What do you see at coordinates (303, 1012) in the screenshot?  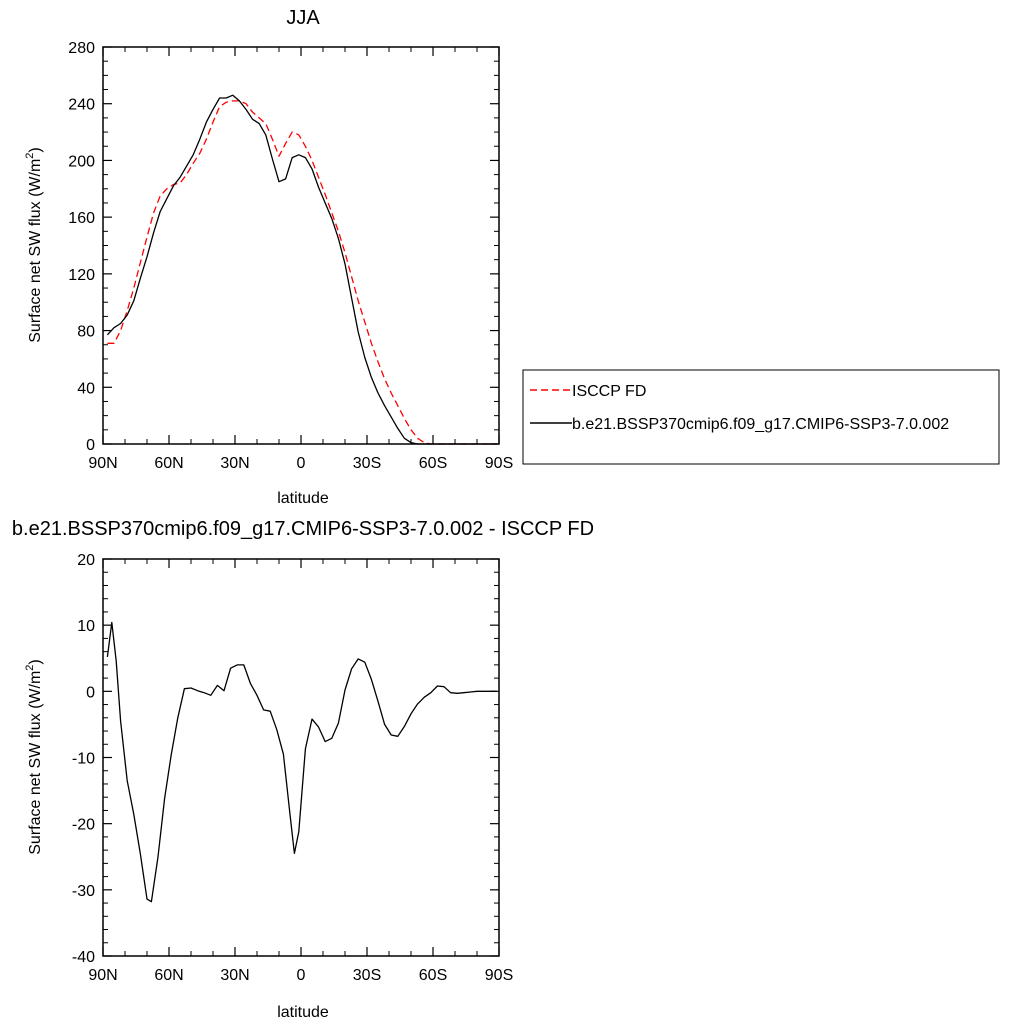 I see `chart-bottom-xlabel: latitude` at bounding box center [303, 1012].